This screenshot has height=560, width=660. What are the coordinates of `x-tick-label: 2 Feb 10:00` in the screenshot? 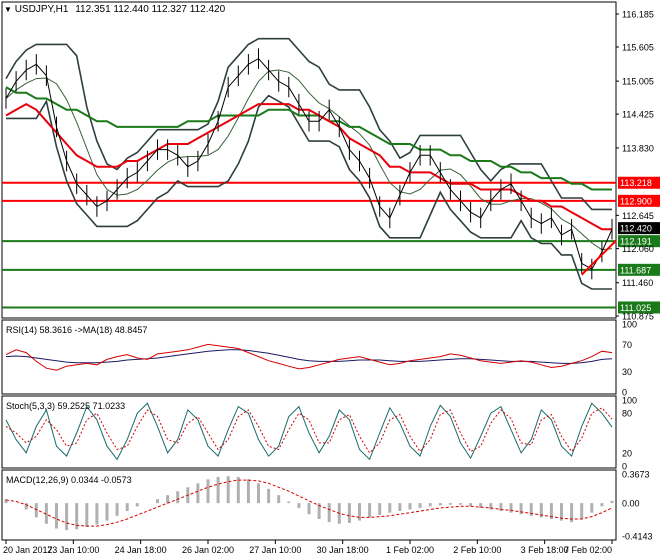 It's located at (477, 550).